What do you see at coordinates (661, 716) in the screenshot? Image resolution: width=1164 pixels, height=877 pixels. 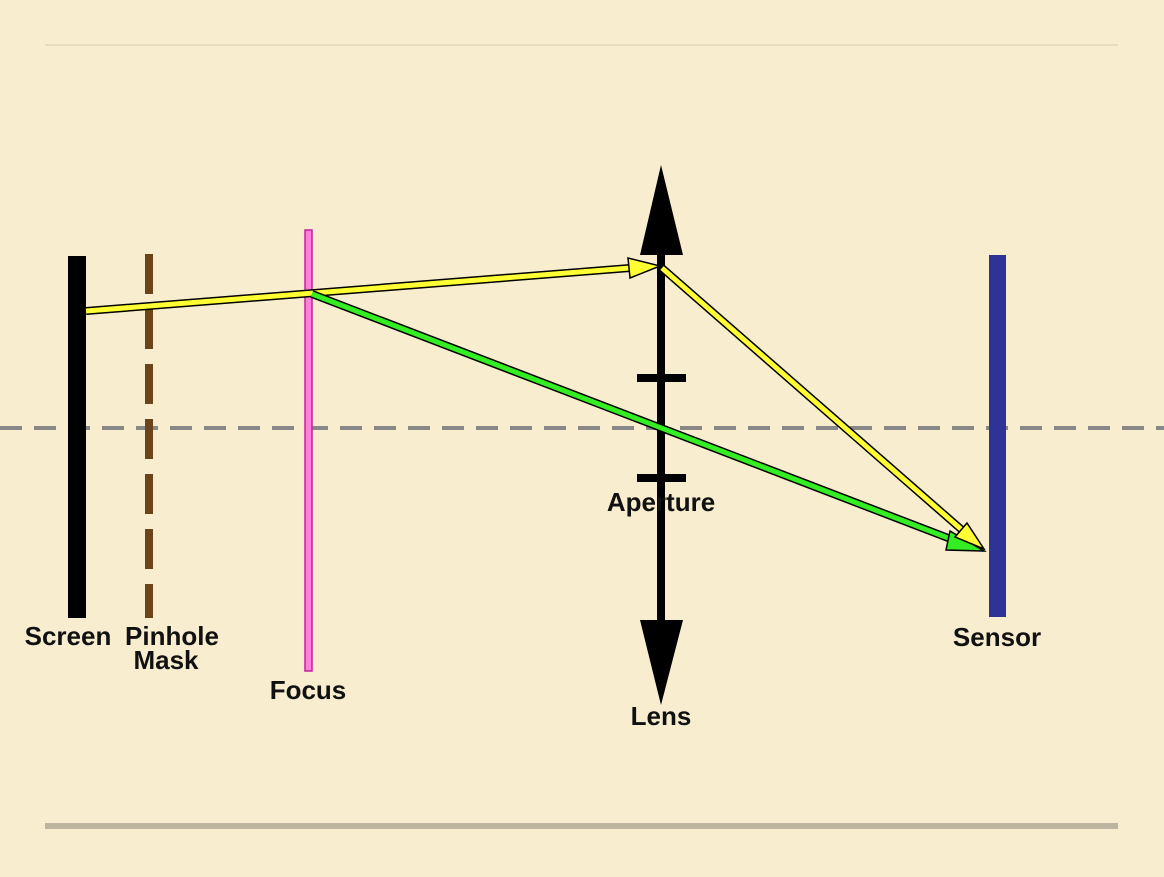 I see `label-lens: Lens` at bounding box center [661, 716].